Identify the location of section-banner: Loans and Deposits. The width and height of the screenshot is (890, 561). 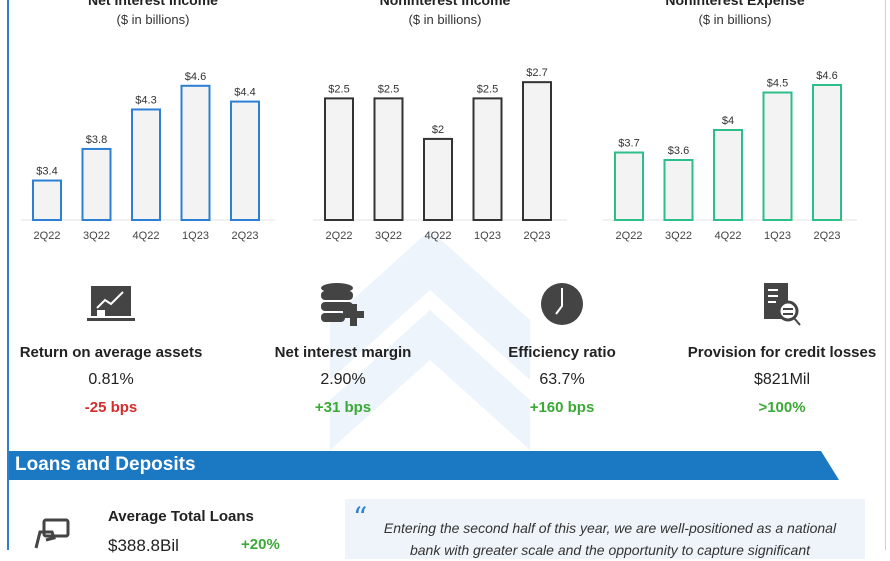
(424, 465).